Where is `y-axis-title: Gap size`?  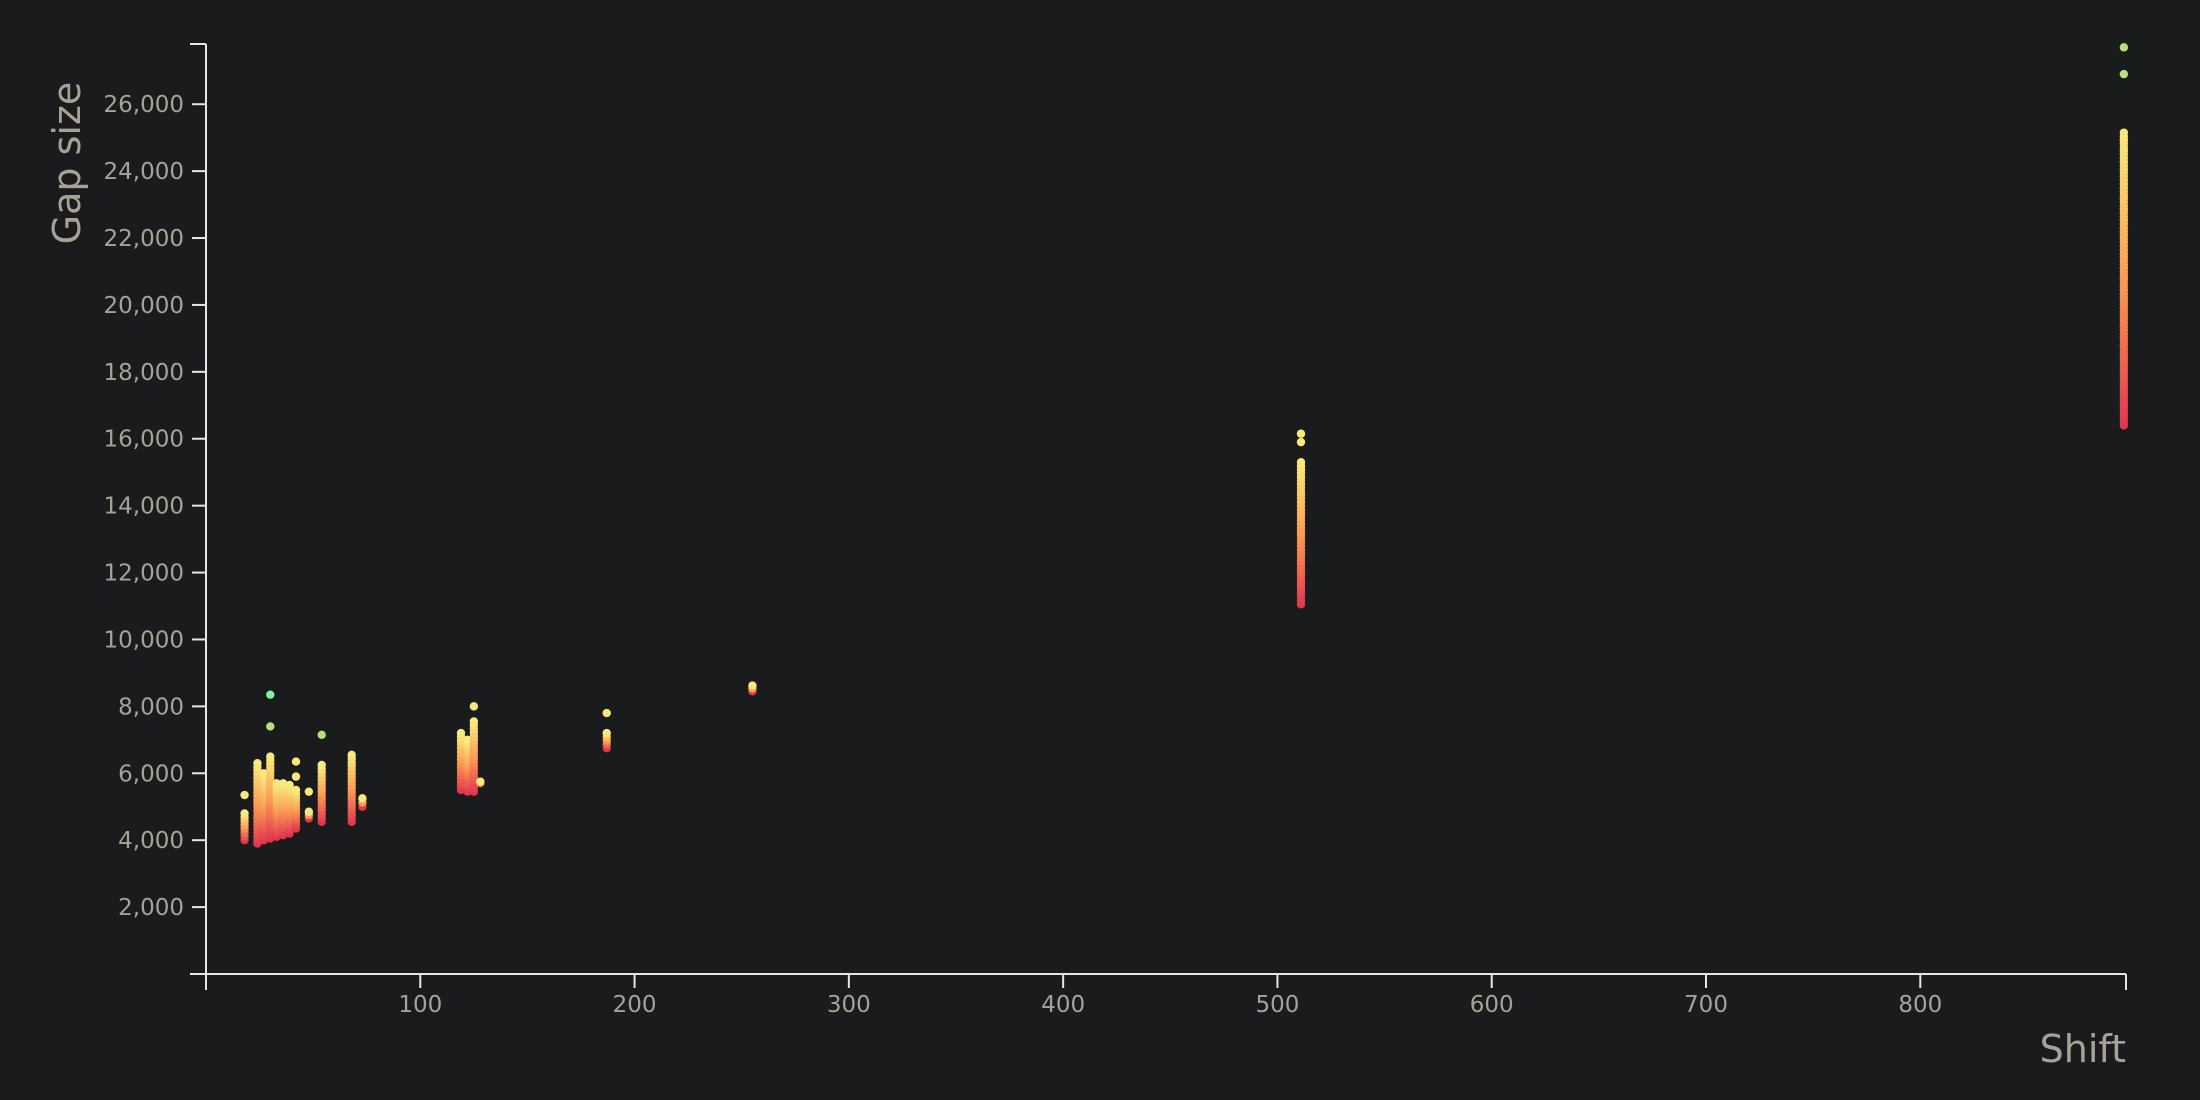
y-axis-title: Gap size is located at coordinates (67, 163).